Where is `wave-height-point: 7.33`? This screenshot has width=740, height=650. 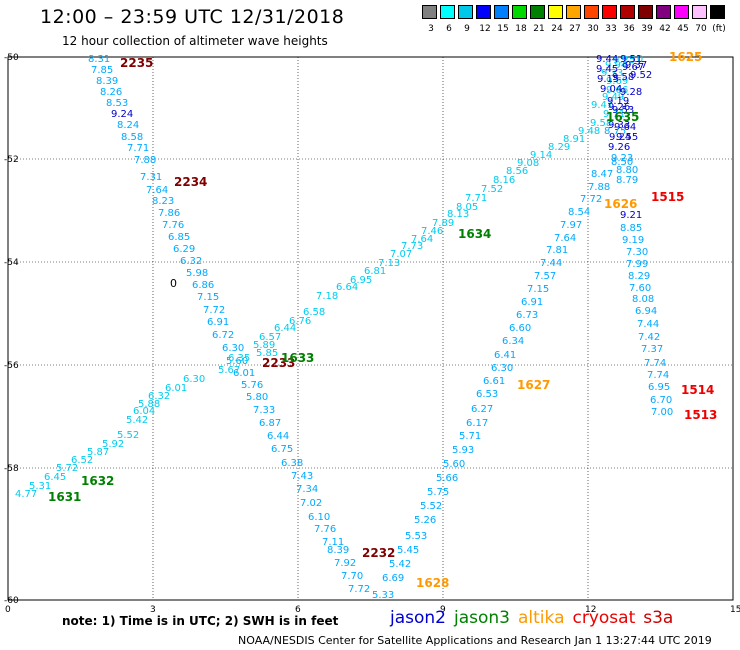
wave-height-point: 7.33 is located at coordinates (264, 410).